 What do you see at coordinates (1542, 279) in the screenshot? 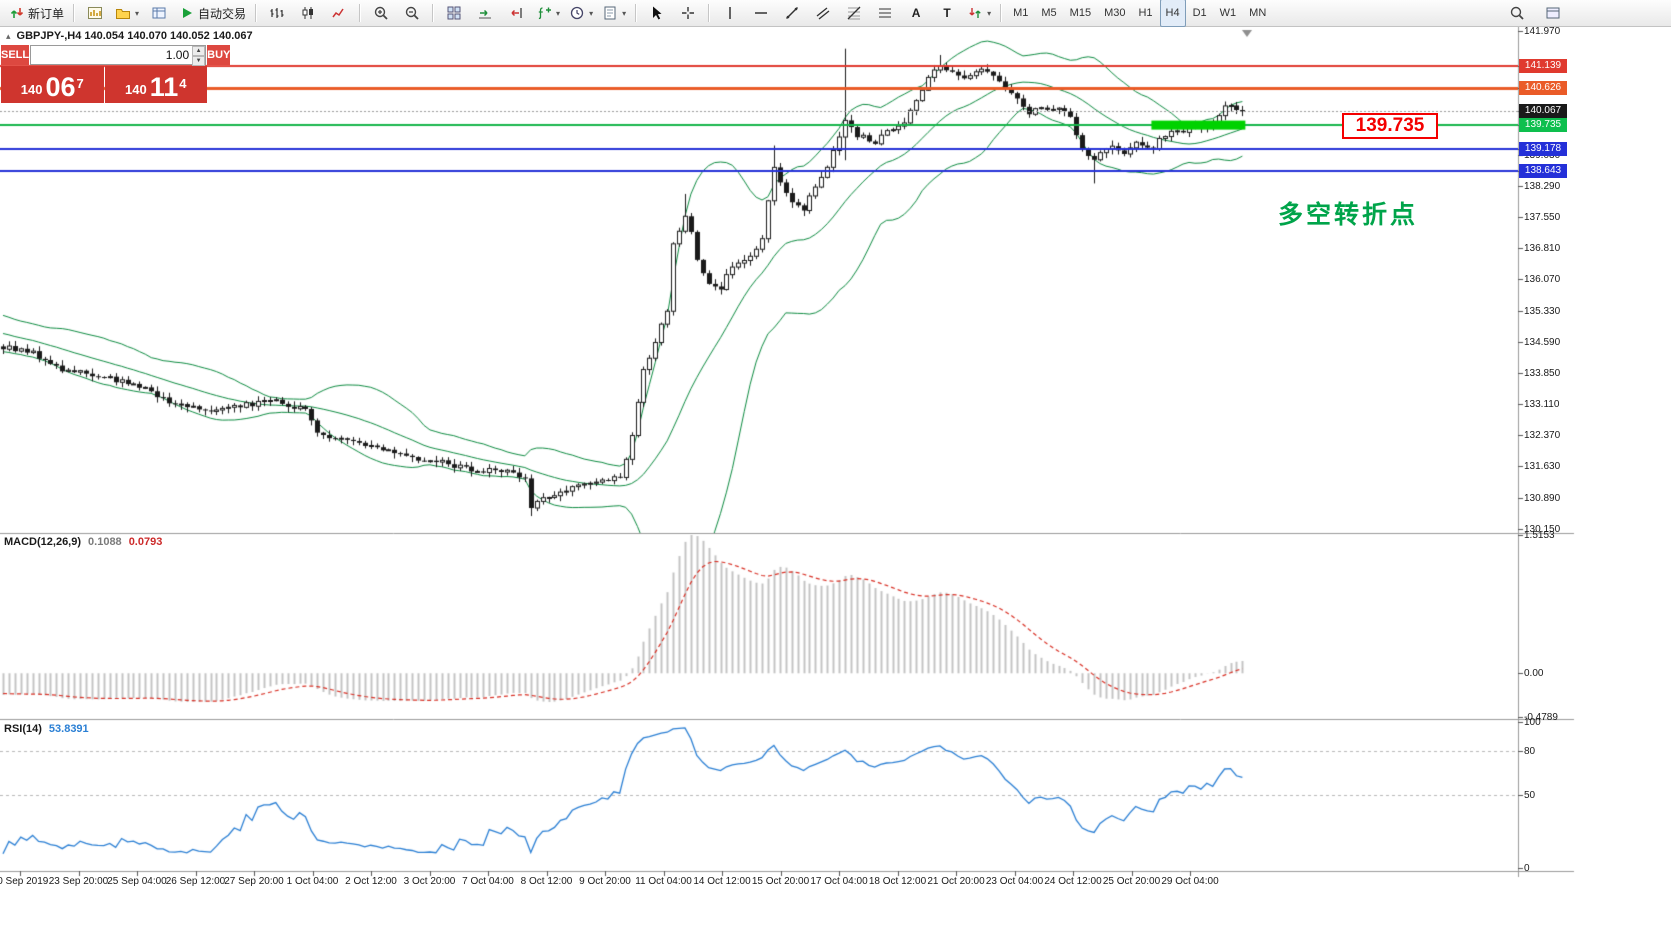
I see `price-axis-label: 136.070` at bounding box center [1542, 279].